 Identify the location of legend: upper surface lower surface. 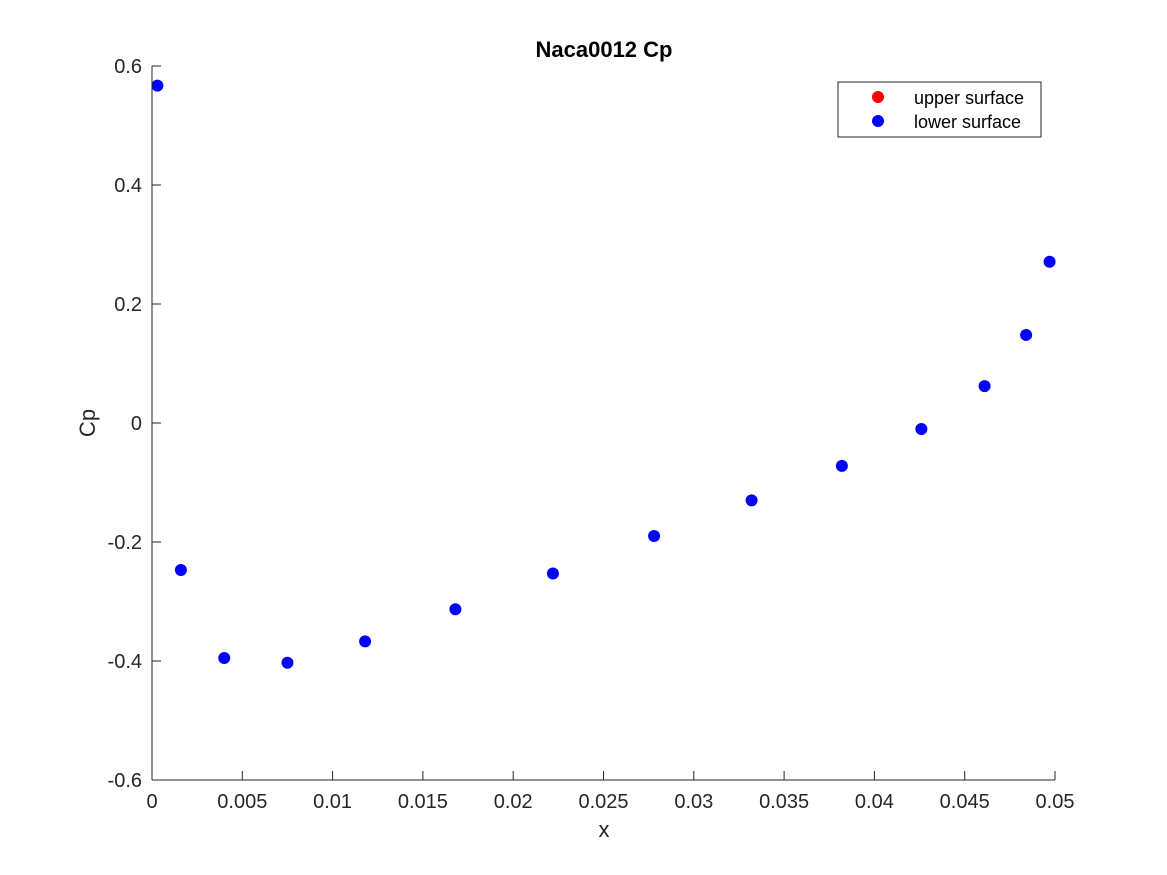
(939, 109).